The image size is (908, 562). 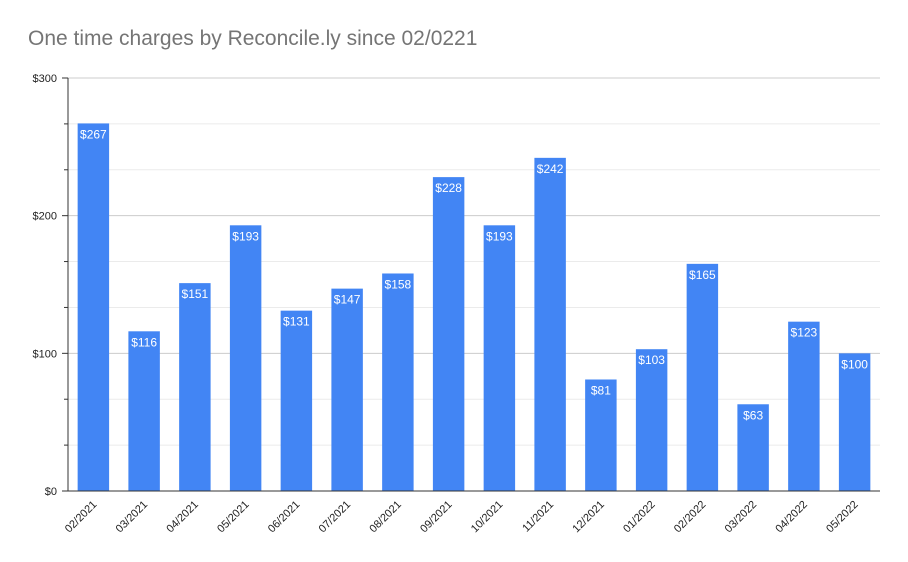 What do you see at coordinates (601, 390) in the screenshot?
I see `bar-data-label: $81` at bounding box center [601, 390].